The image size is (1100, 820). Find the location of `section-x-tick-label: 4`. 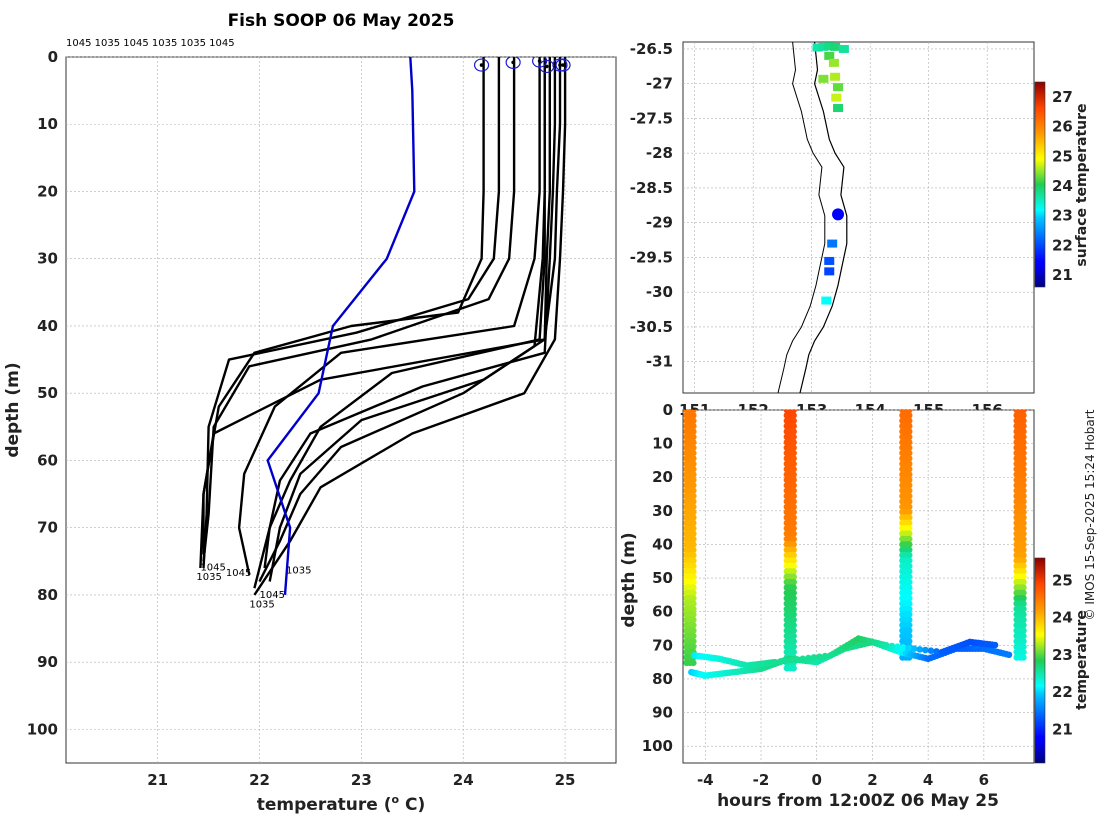

section-x-tick-label: 4 is located at coordinates (928, 780).